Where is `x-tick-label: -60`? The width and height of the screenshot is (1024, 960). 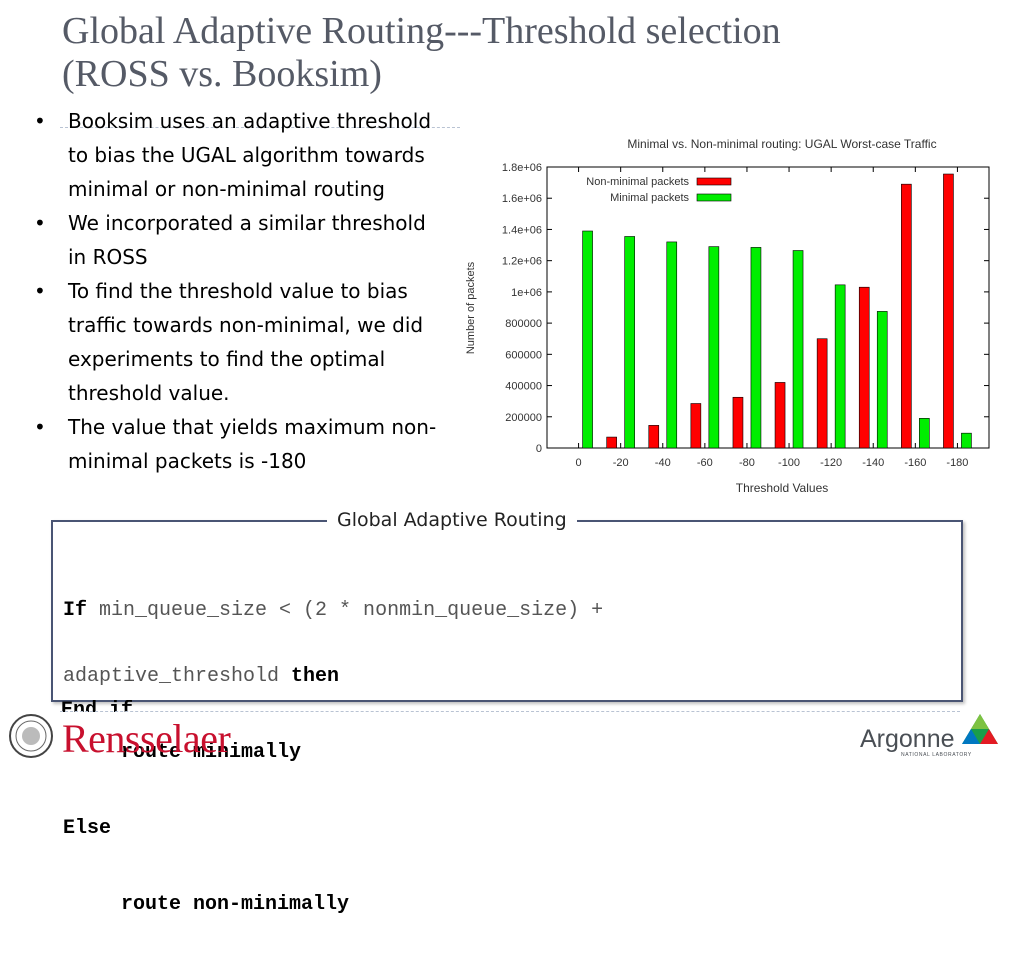
x-tick-label: -60 is located at coordinates (705, 463).